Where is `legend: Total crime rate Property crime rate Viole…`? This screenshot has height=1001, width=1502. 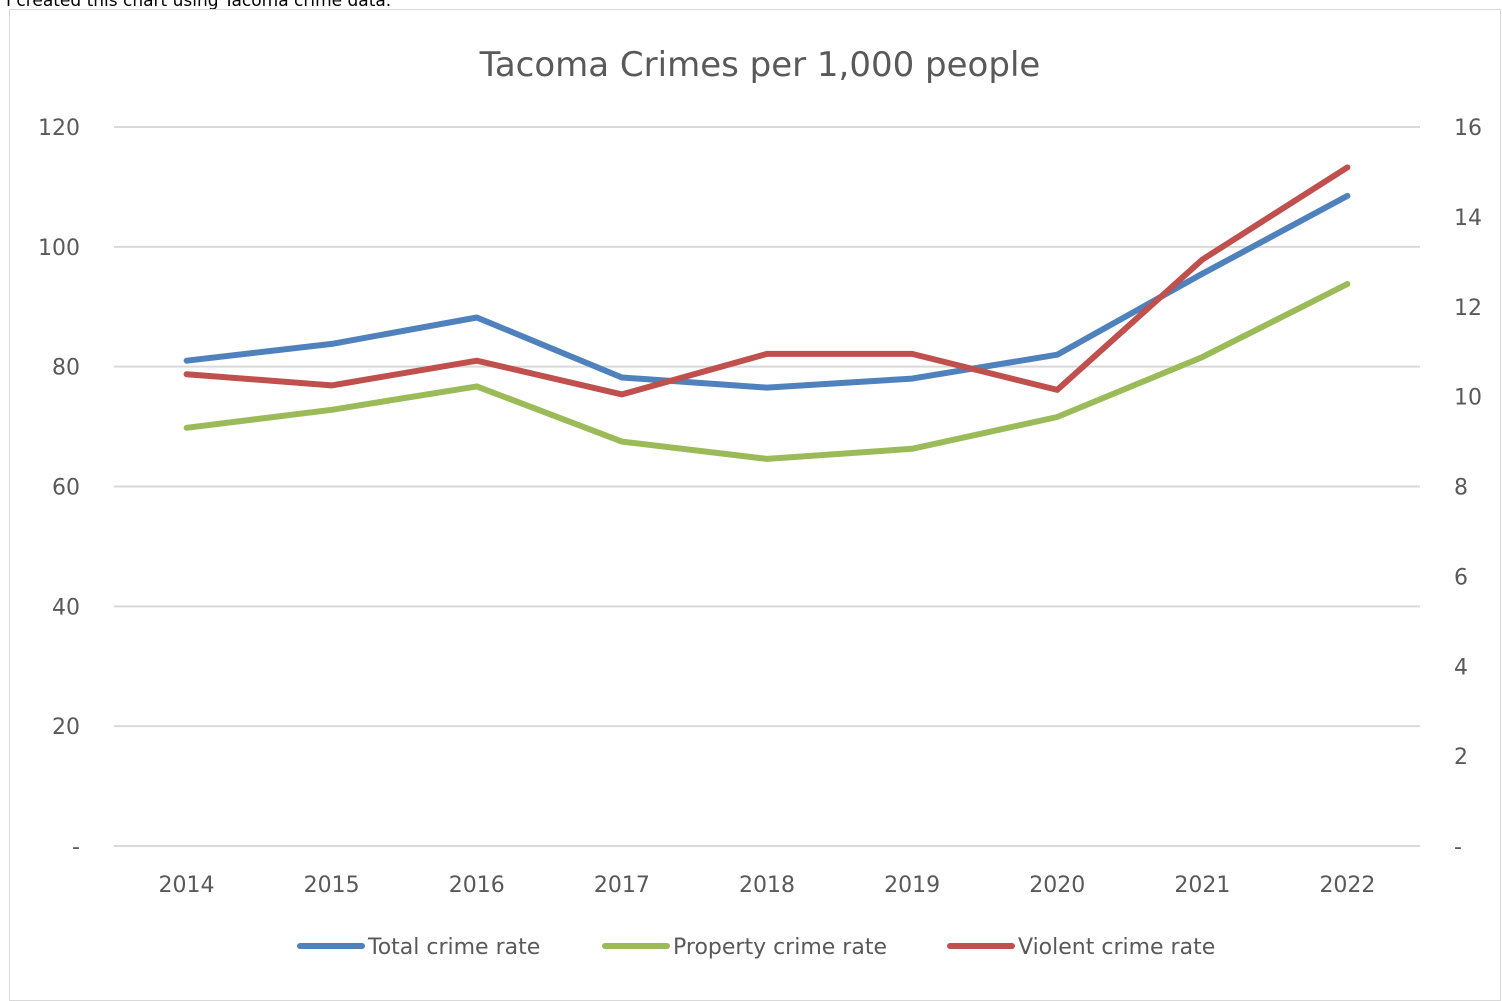
legend: Total crime rate Property crime rate Viole… is located at coordinates (756, 947).